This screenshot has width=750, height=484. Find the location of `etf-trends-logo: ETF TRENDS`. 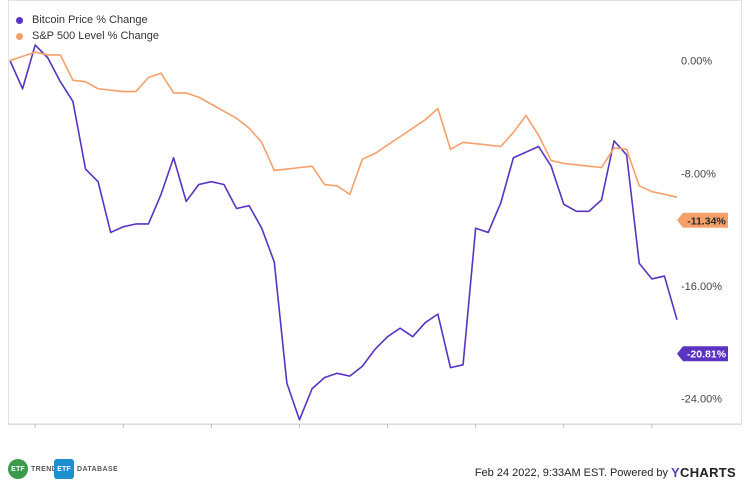

etf-trends-logo: ETF TRENDS is located at coordinates (35, 469).